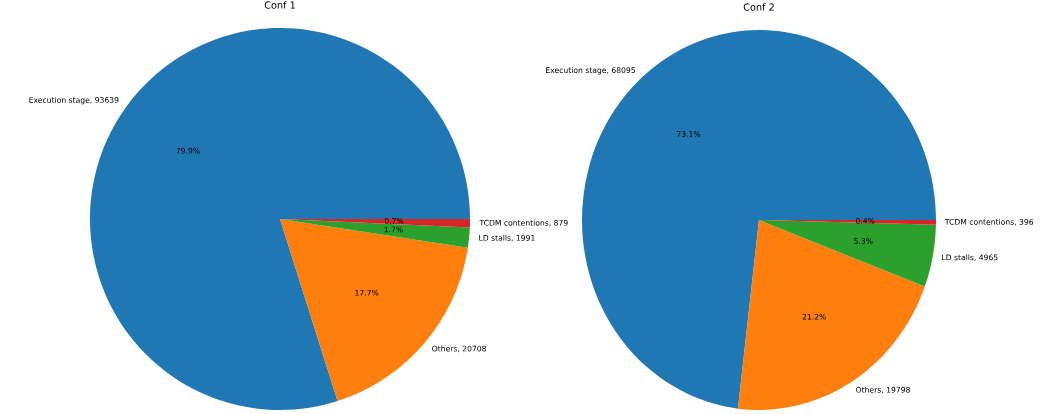 The width and height of the screenshot is (1056, 414). I want to click on chart-title: Conf 1, so click(279, 5).